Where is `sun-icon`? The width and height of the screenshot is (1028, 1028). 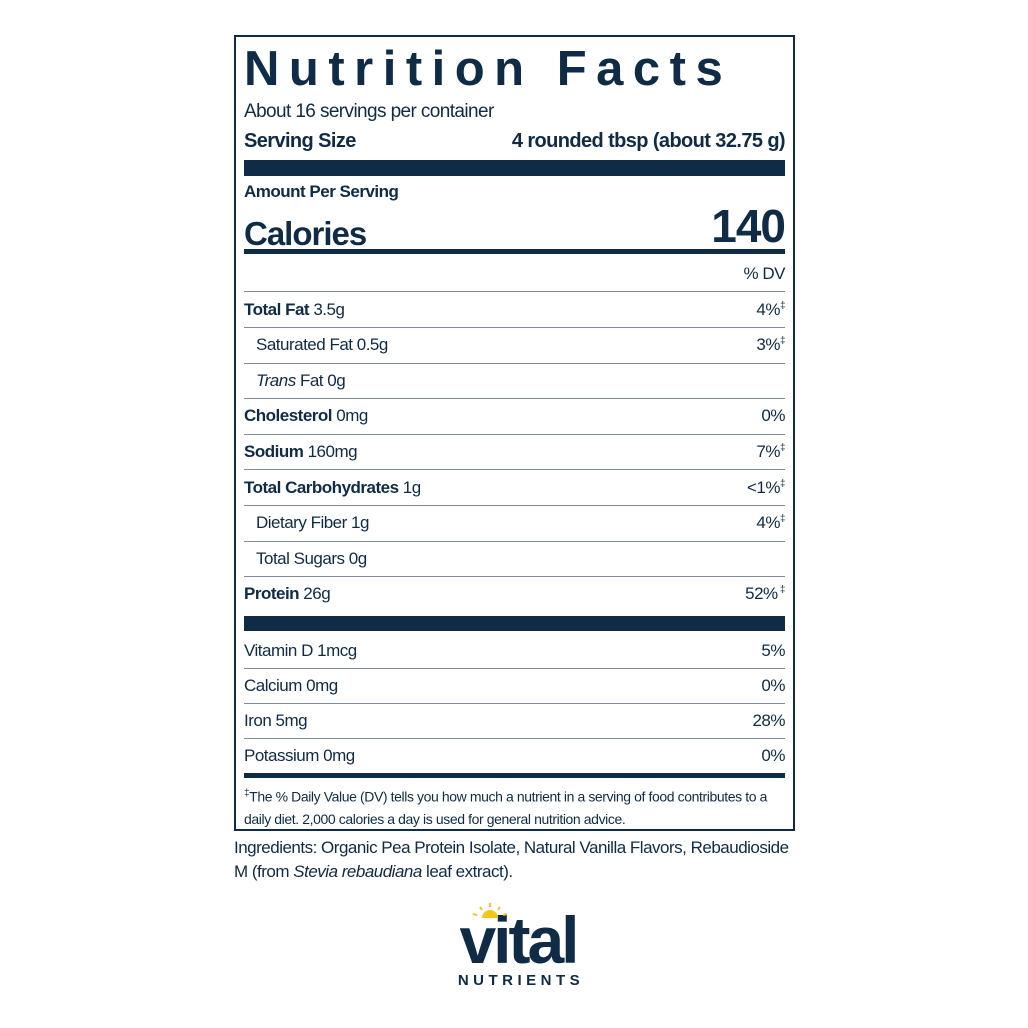 sun-icon is located at coordinates (490, 910).